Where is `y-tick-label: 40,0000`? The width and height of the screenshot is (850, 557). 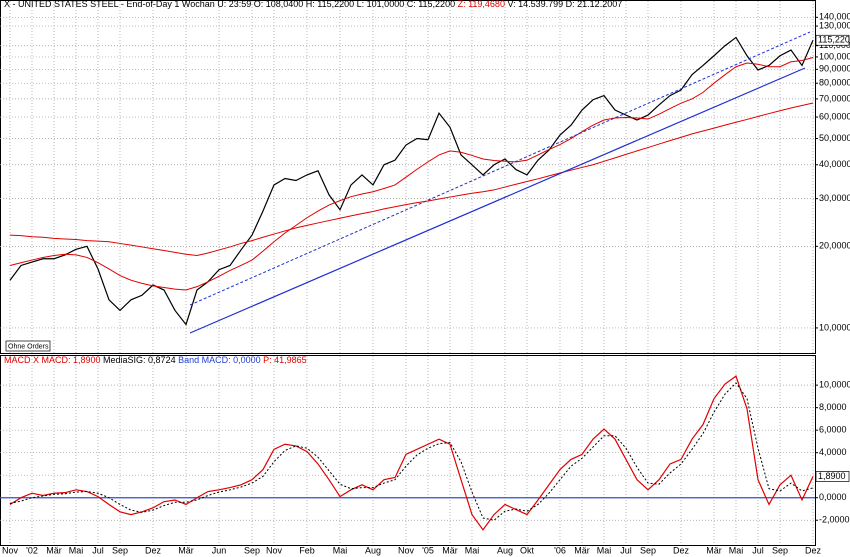 y-tick-label: 40,0000 is located at coordinates (834, 164).